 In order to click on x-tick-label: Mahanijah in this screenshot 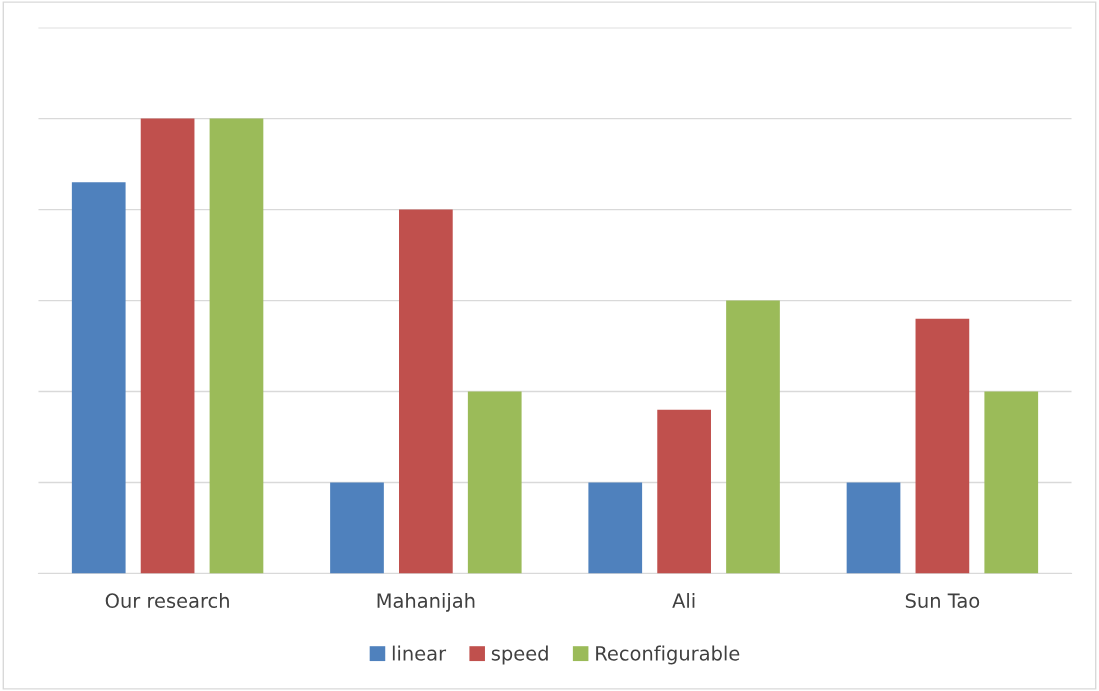, I will do `click(426, 602)`.